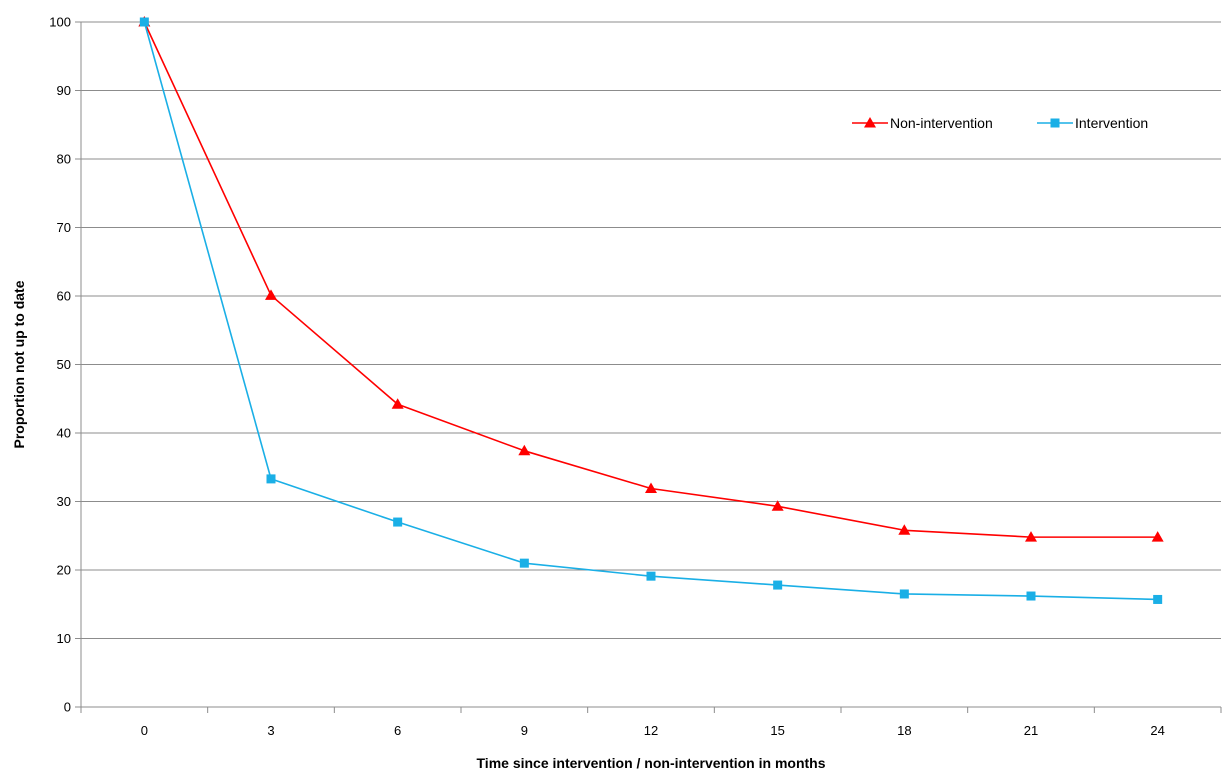 The height and width of the screenshot is (774, 1231). Describe the element at coordinates (19, 364) in the screenshot. I see `y-axis-title: Proportion not up to date` at that location.